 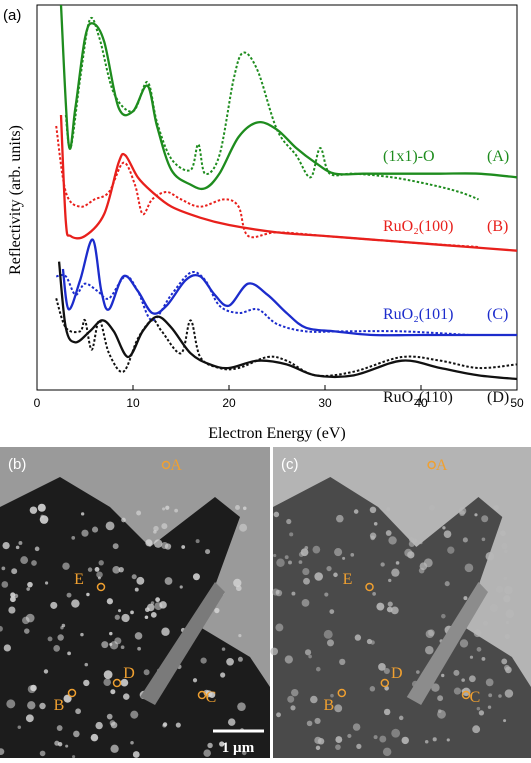 I want to click on point-label: C, so click(x=475, y=697).